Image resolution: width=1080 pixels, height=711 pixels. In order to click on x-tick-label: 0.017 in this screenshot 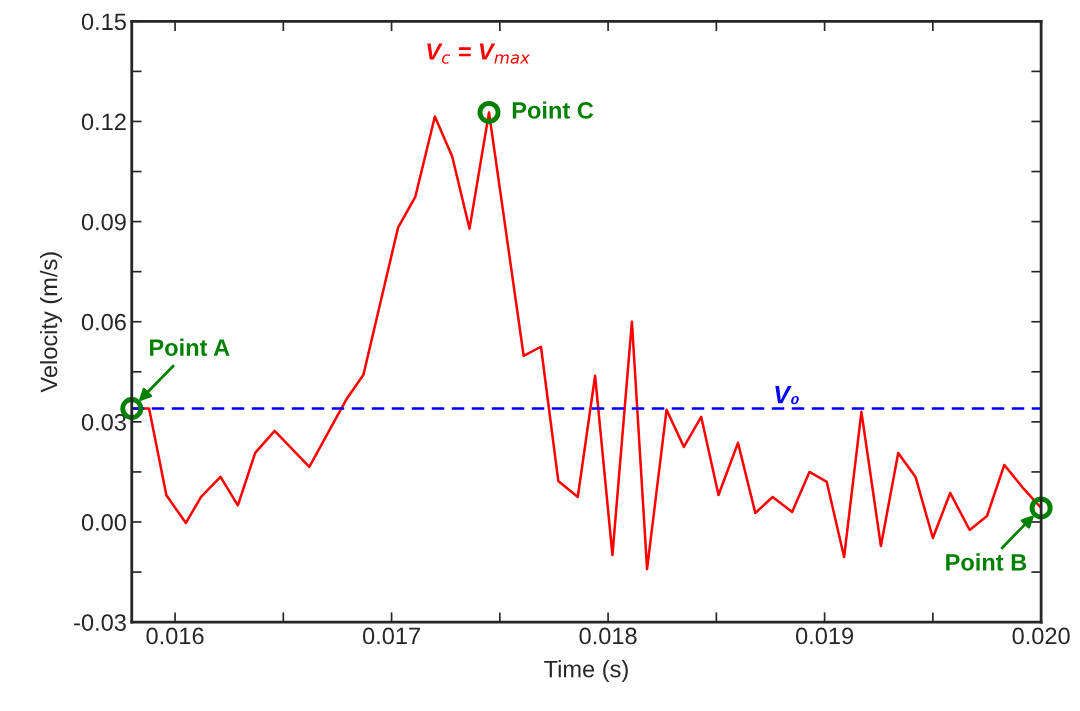, I will do `click(391, 636)`.